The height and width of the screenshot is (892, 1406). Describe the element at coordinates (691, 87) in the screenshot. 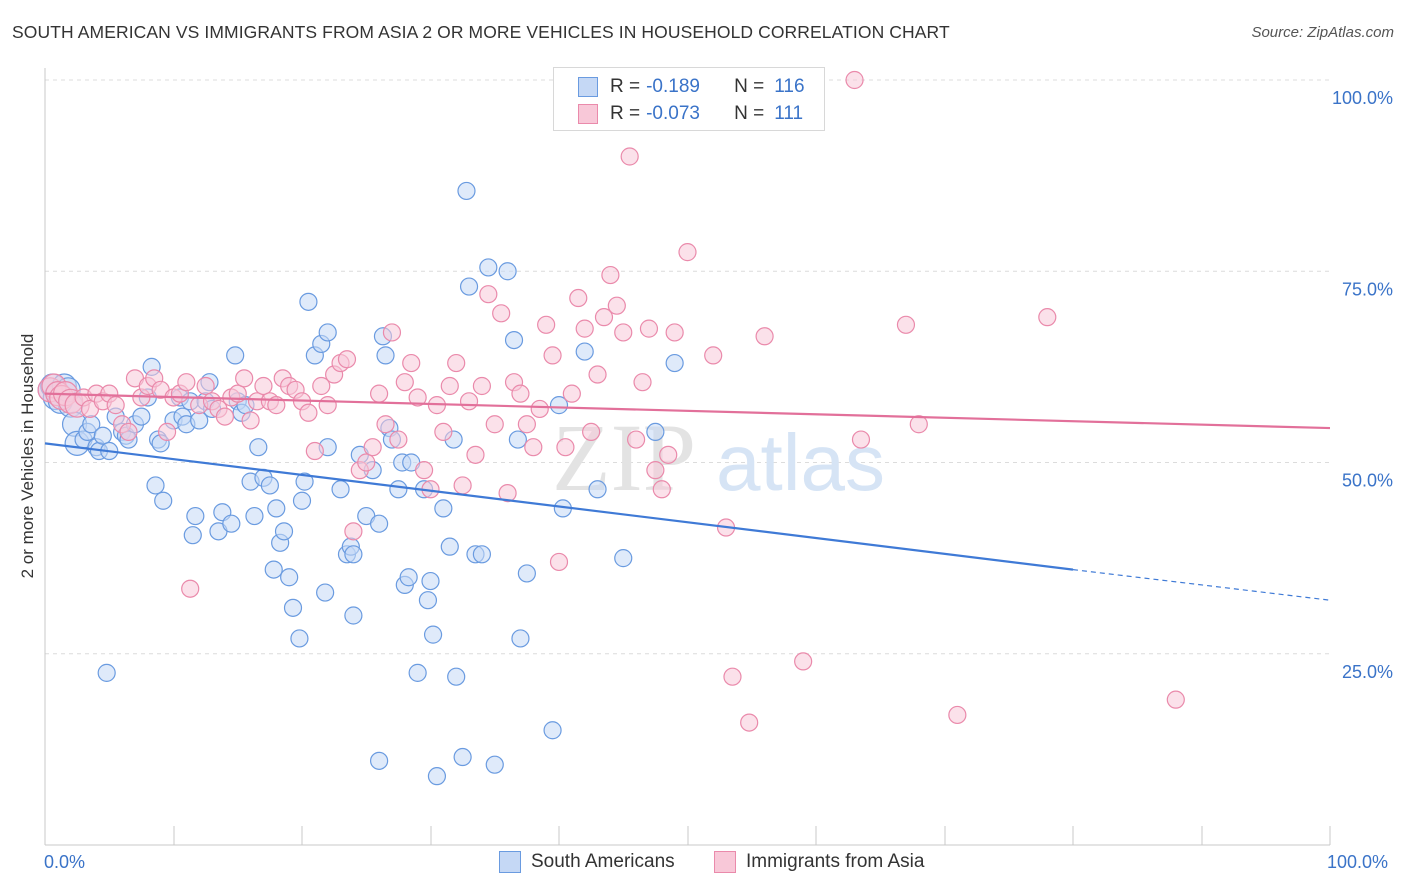

I see `legend-row-south-americans: R = -0.189 N = 116` at that location.